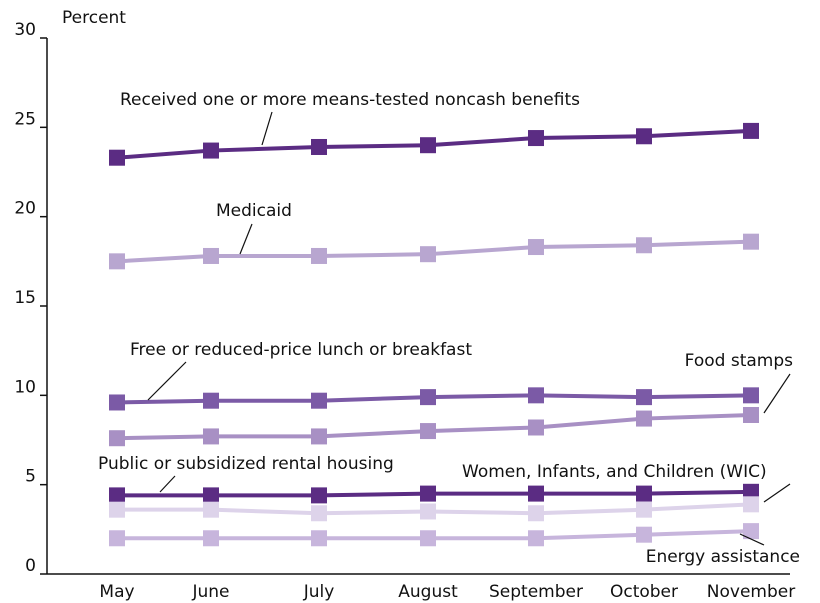 The image size is (820, 603). I want to click on series-label: Medicaid, so click(254, 211).